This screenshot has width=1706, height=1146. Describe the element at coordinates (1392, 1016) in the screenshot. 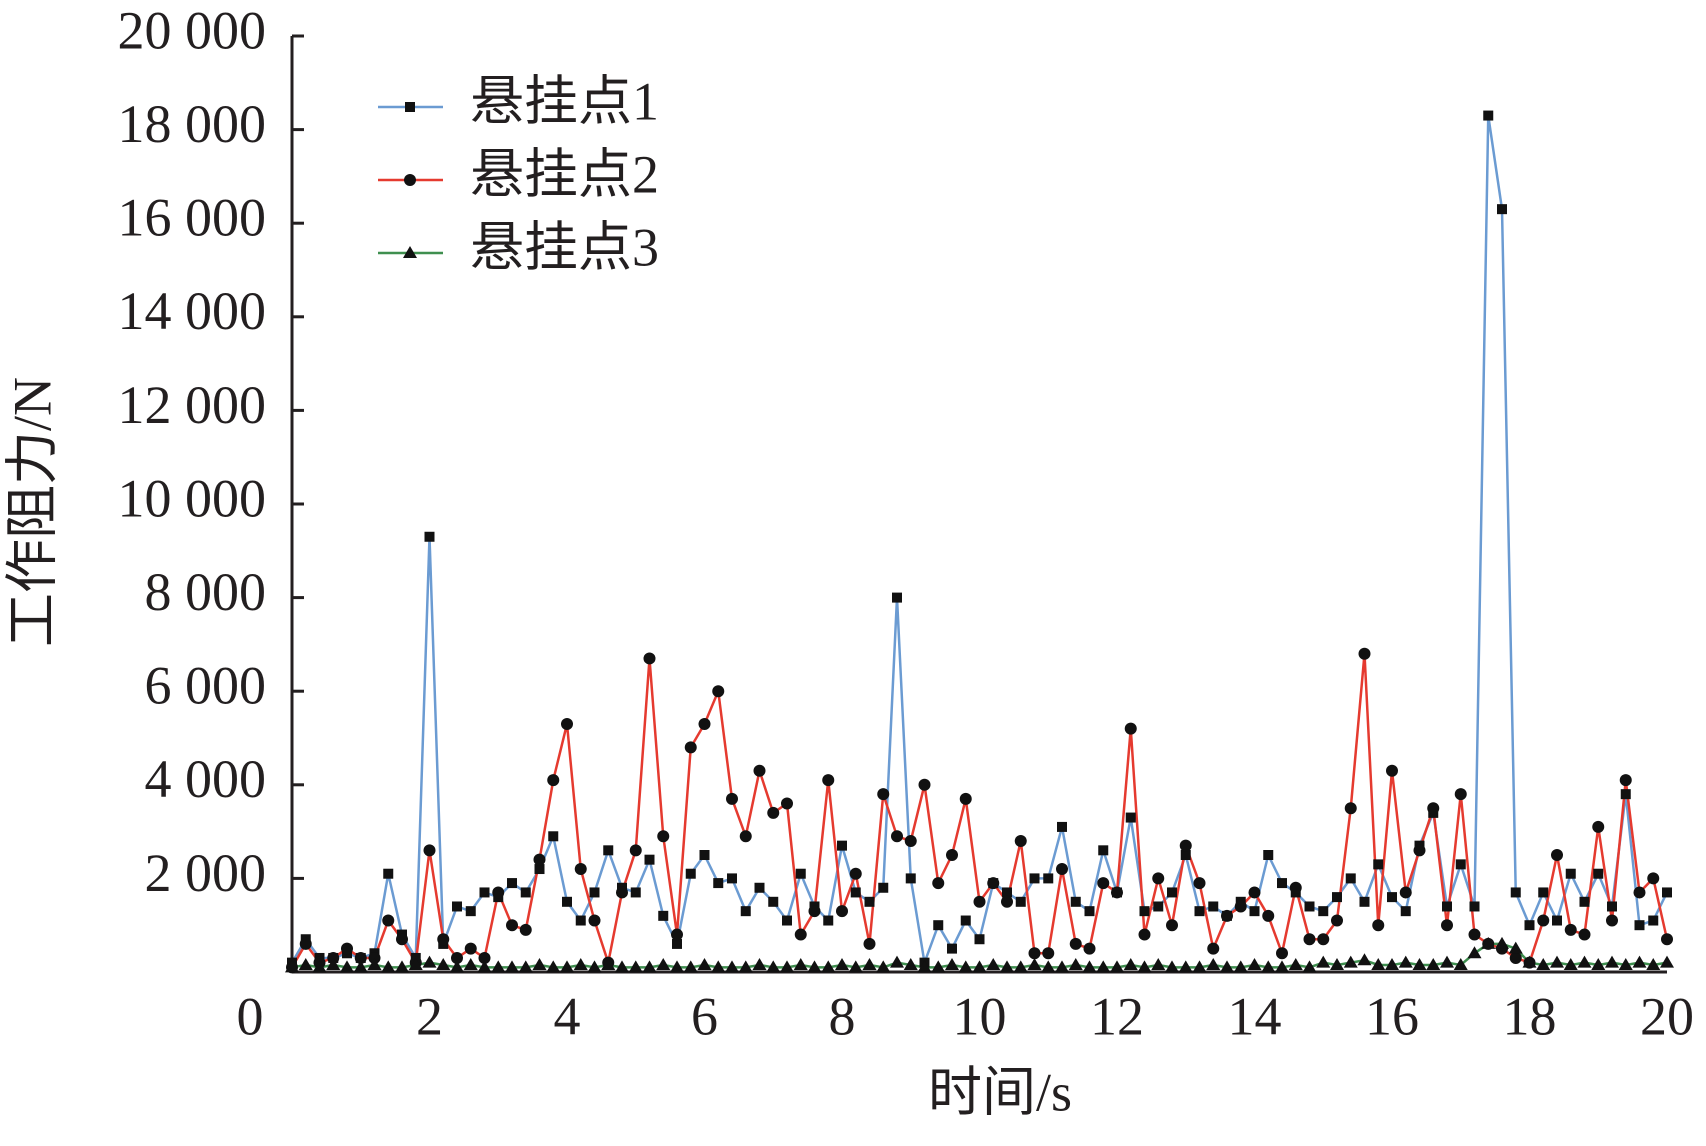

I see `x-tick-label: 16` at that location.